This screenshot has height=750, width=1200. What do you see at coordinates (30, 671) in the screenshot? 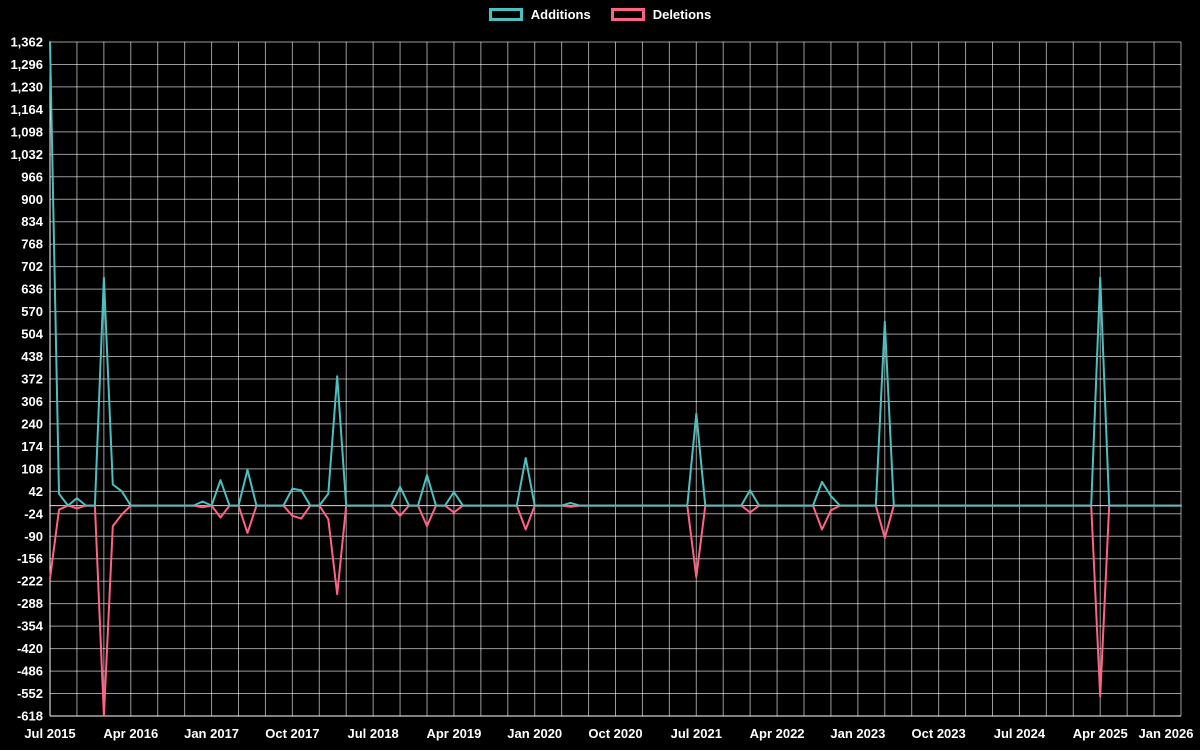
I see `y-axis-tick-label: -486` at bounding box center [30, 671].